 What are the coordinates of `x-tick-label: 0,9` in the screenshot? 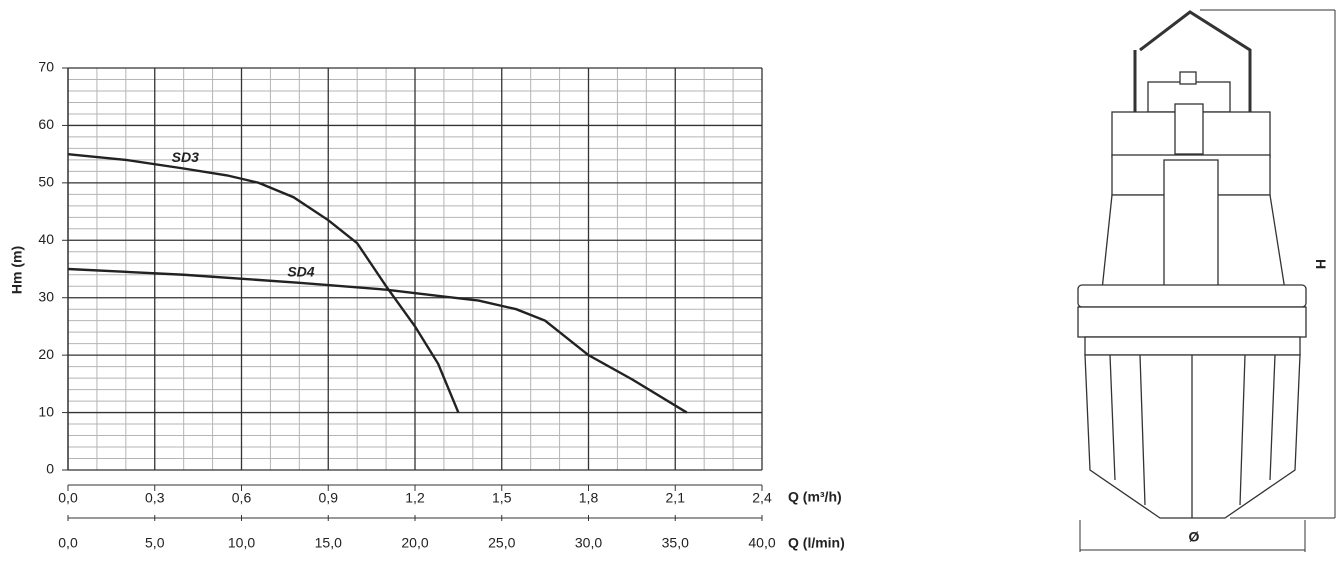 It's located at (329, 498).